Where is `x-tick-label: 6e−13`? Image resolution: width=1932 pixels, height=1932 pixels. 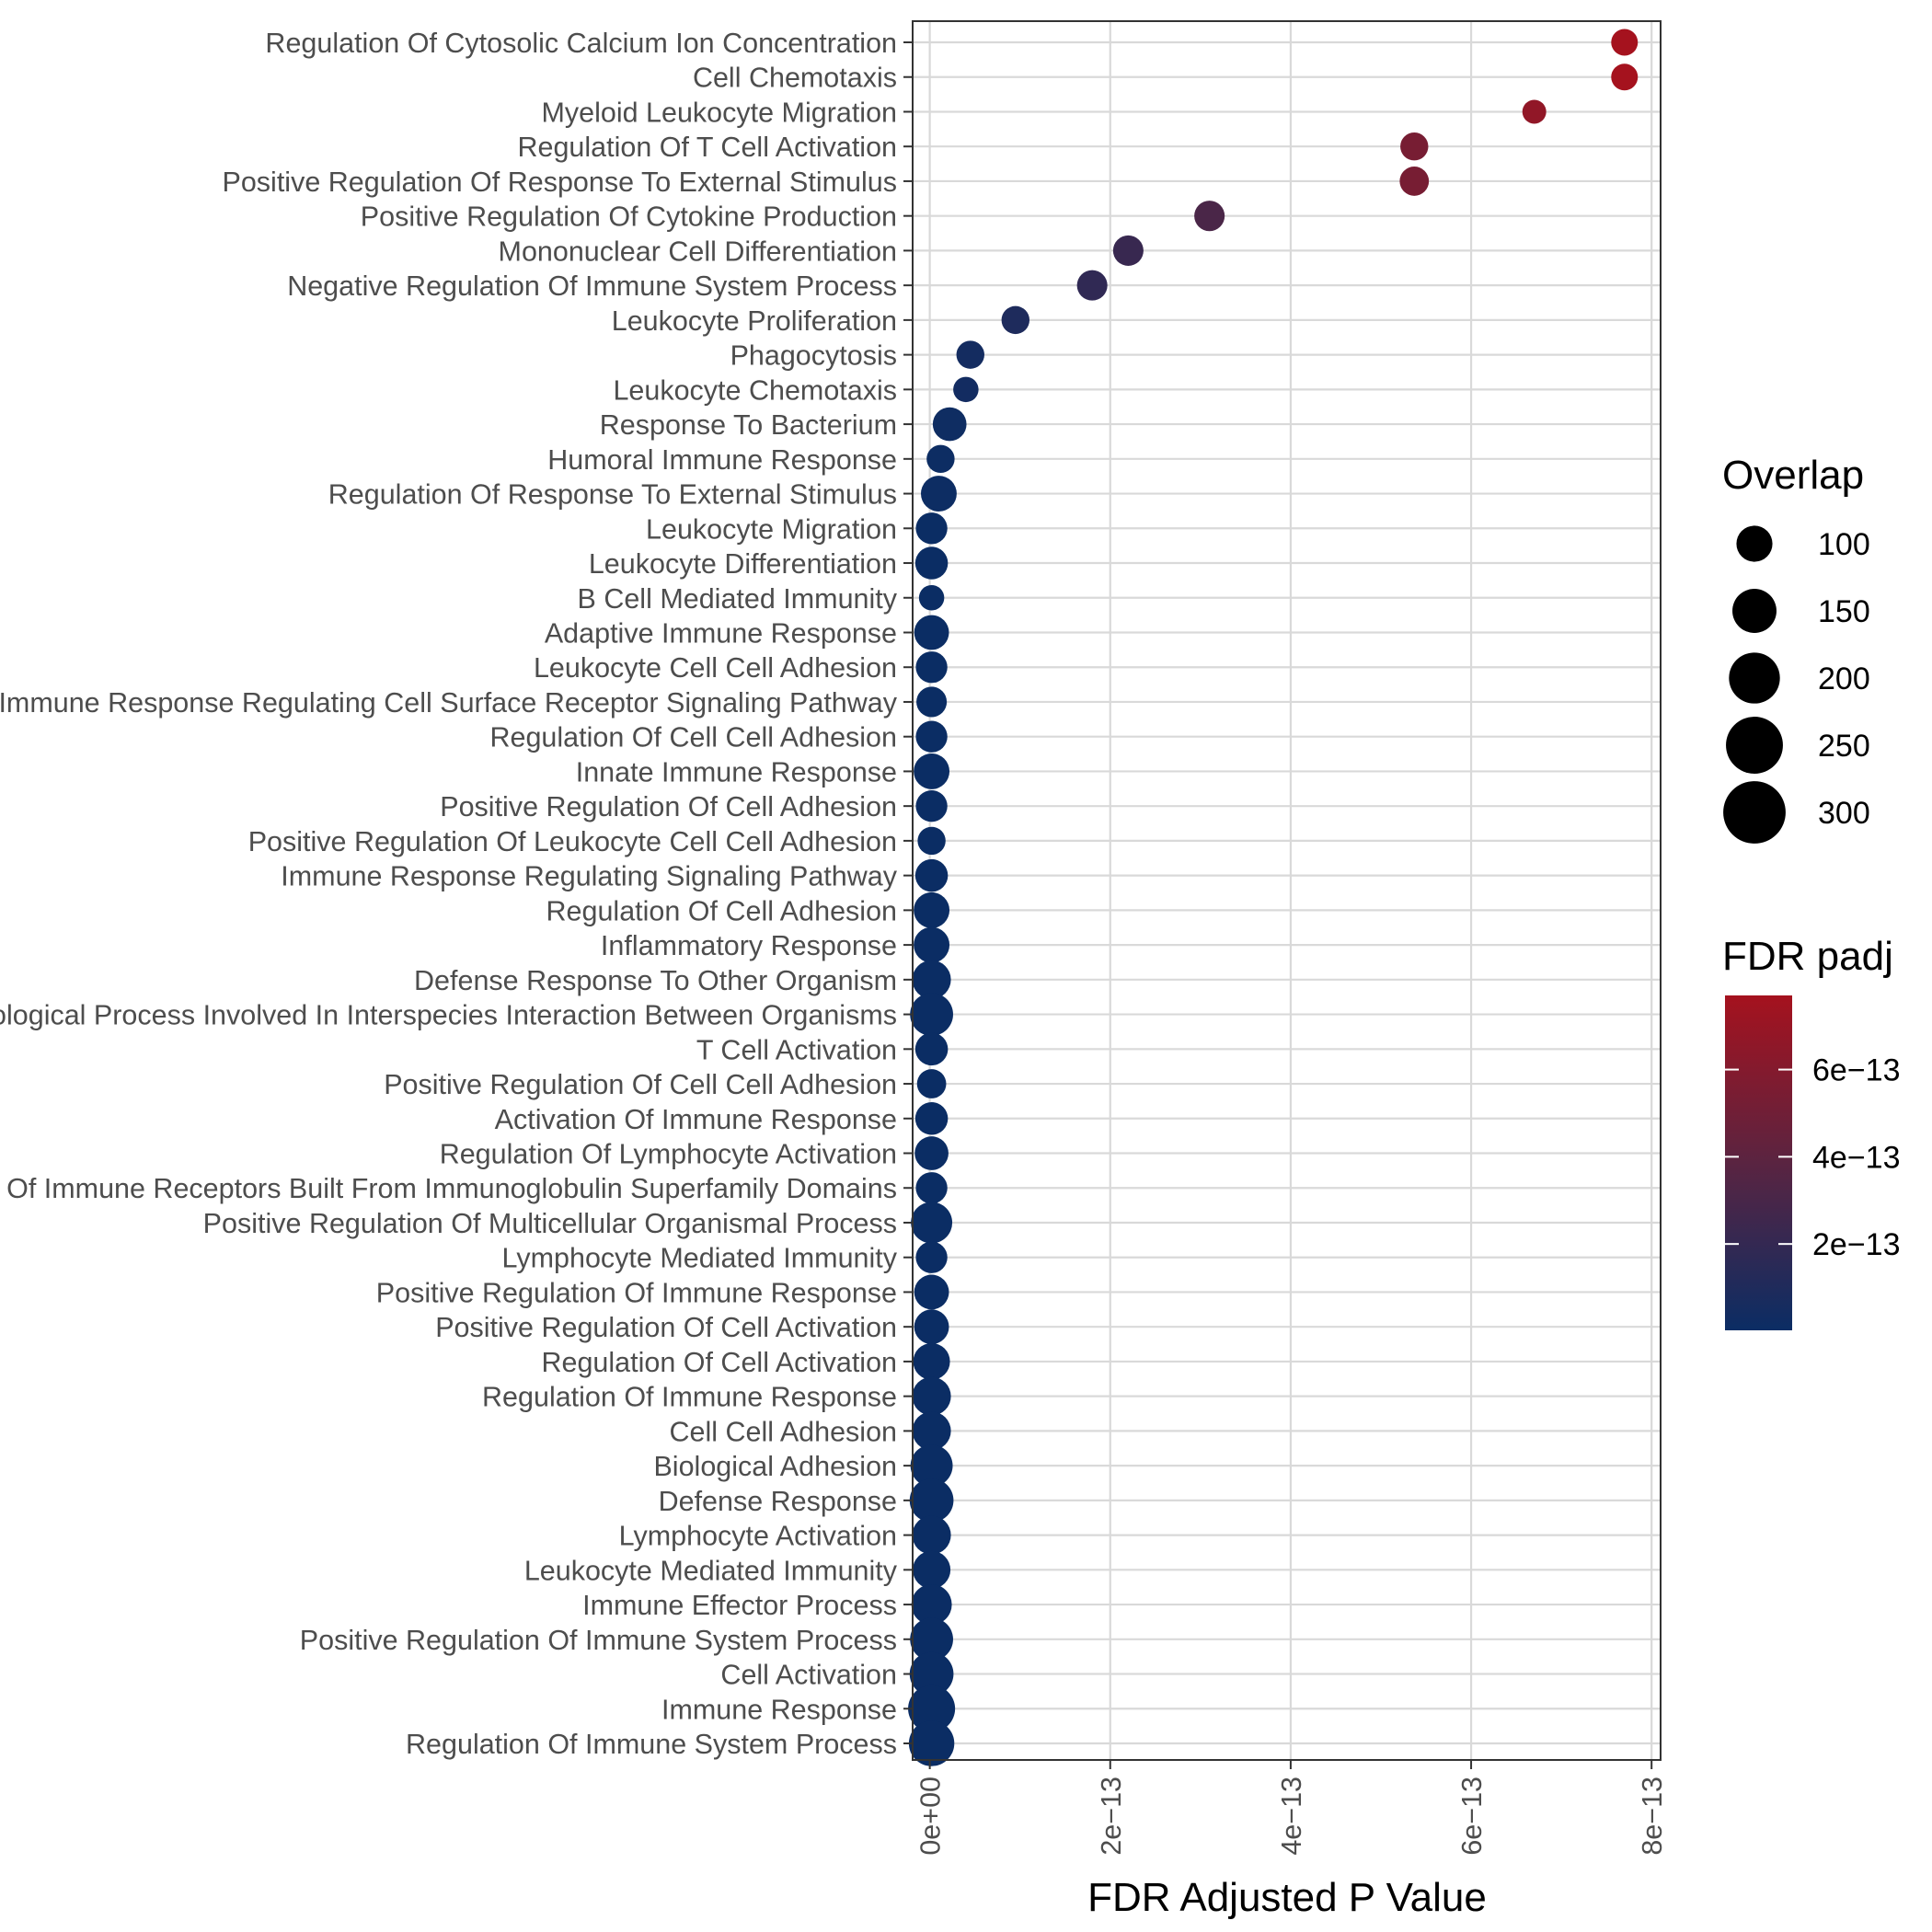
x-tick-label: 6e−13 is located at coordinates (1472, 1816).